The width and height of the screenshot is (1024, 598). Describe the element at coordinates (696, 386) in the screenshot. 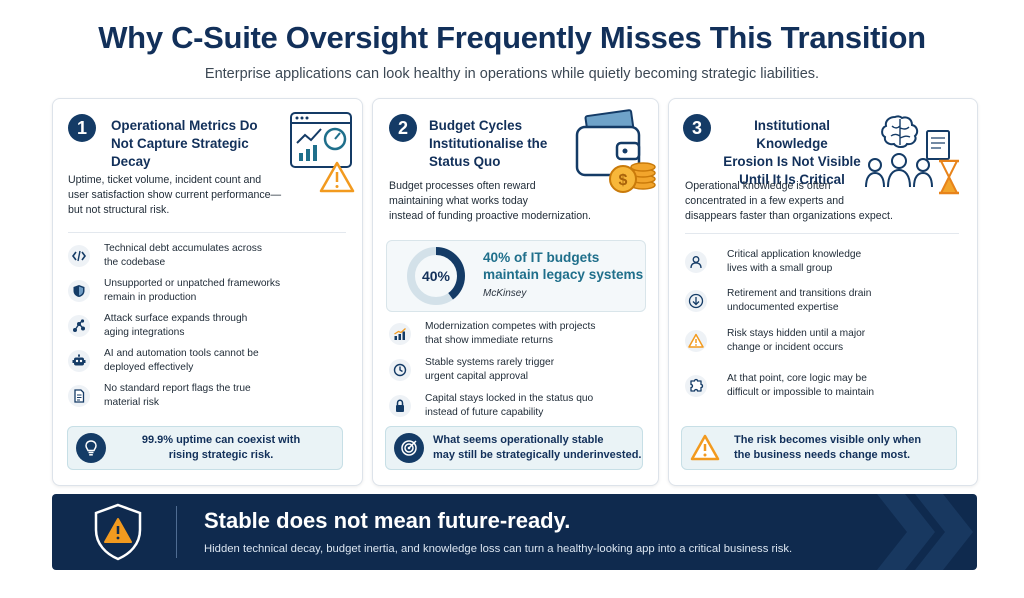

I see `puzzle-icon` at that location.